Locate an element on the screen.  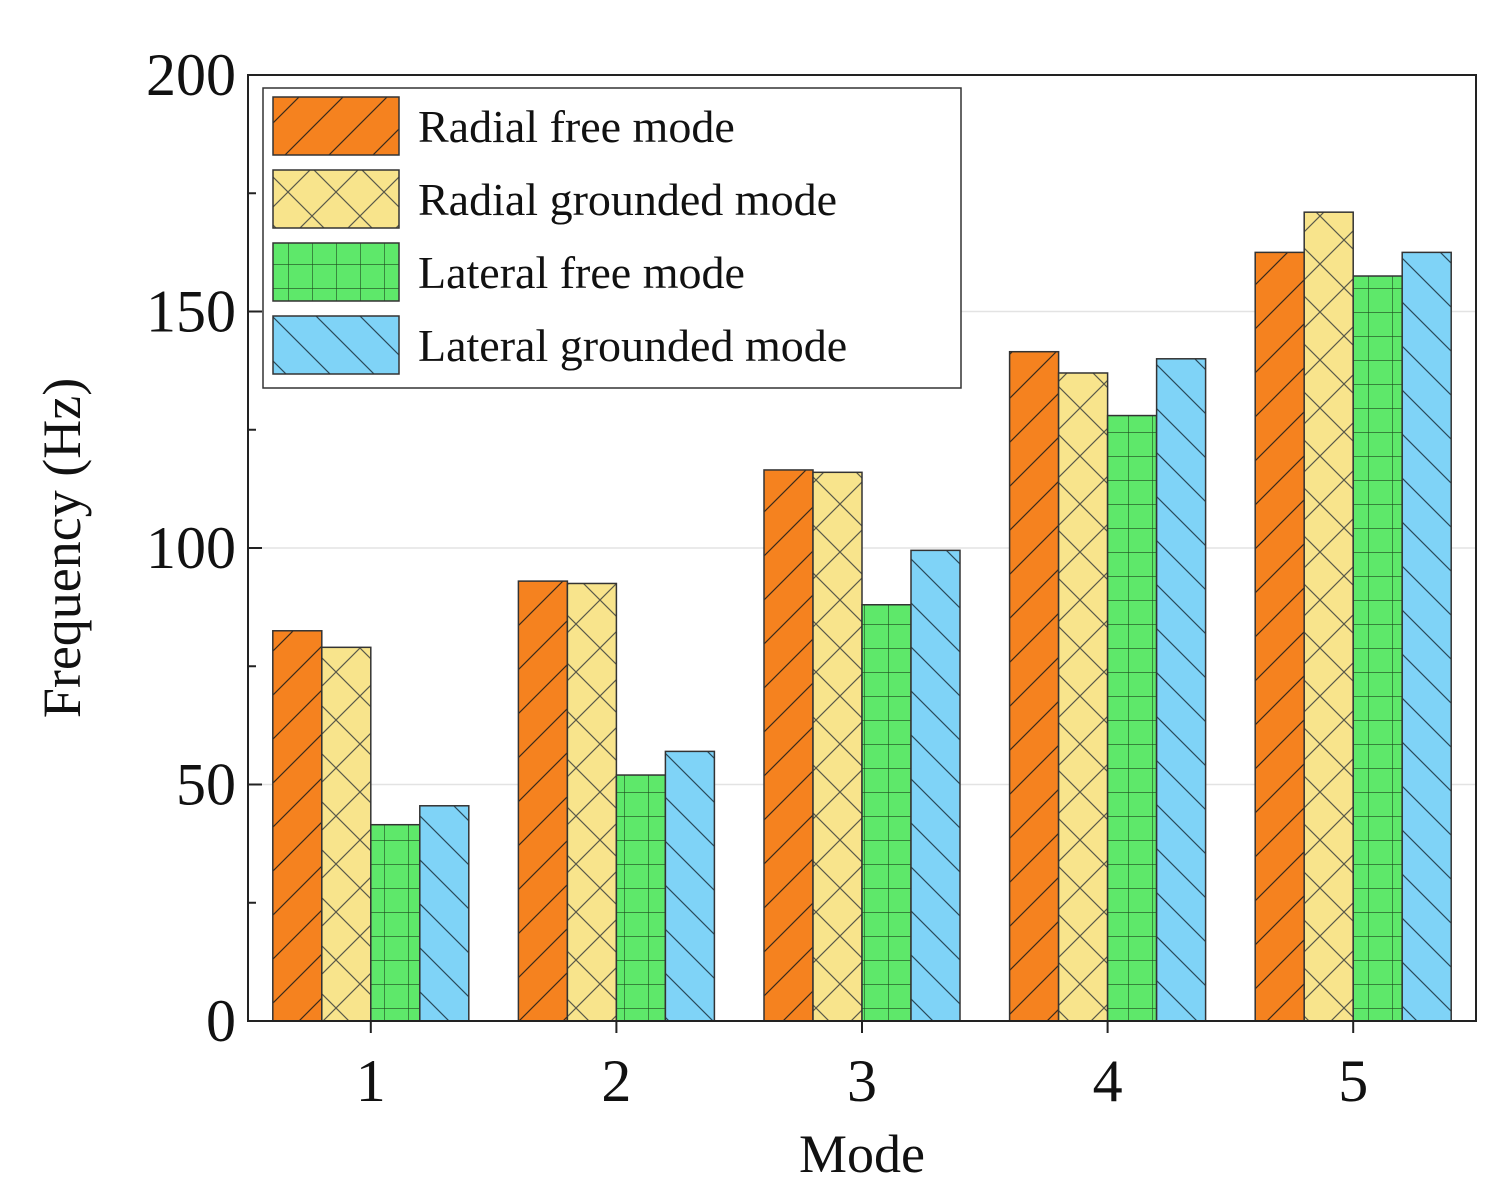
legend-label: Lateral free mode is located at coordinates (581, 272).